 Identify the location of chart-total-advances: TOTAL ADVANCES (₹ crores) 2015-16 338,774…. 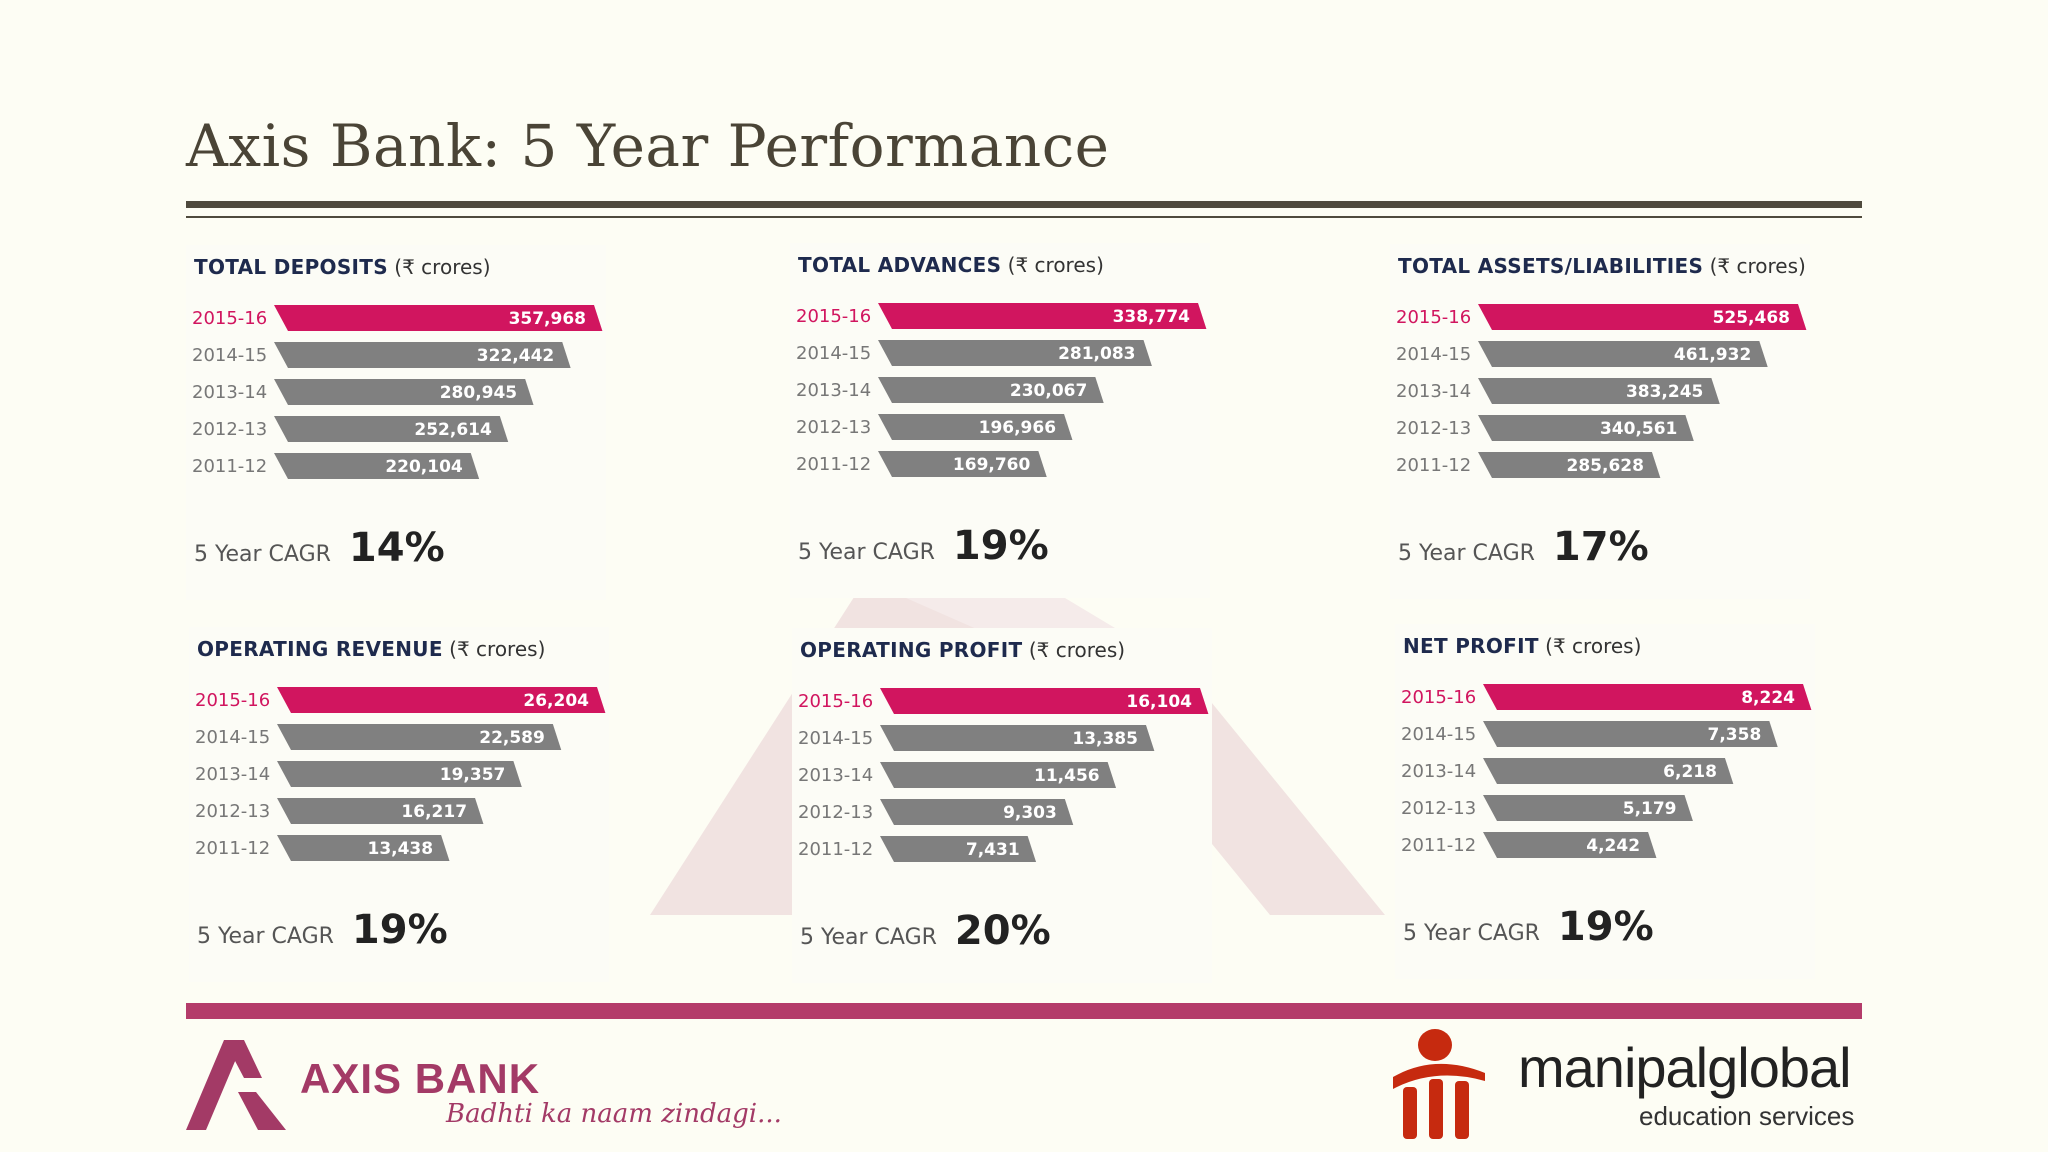
(1000, 420).